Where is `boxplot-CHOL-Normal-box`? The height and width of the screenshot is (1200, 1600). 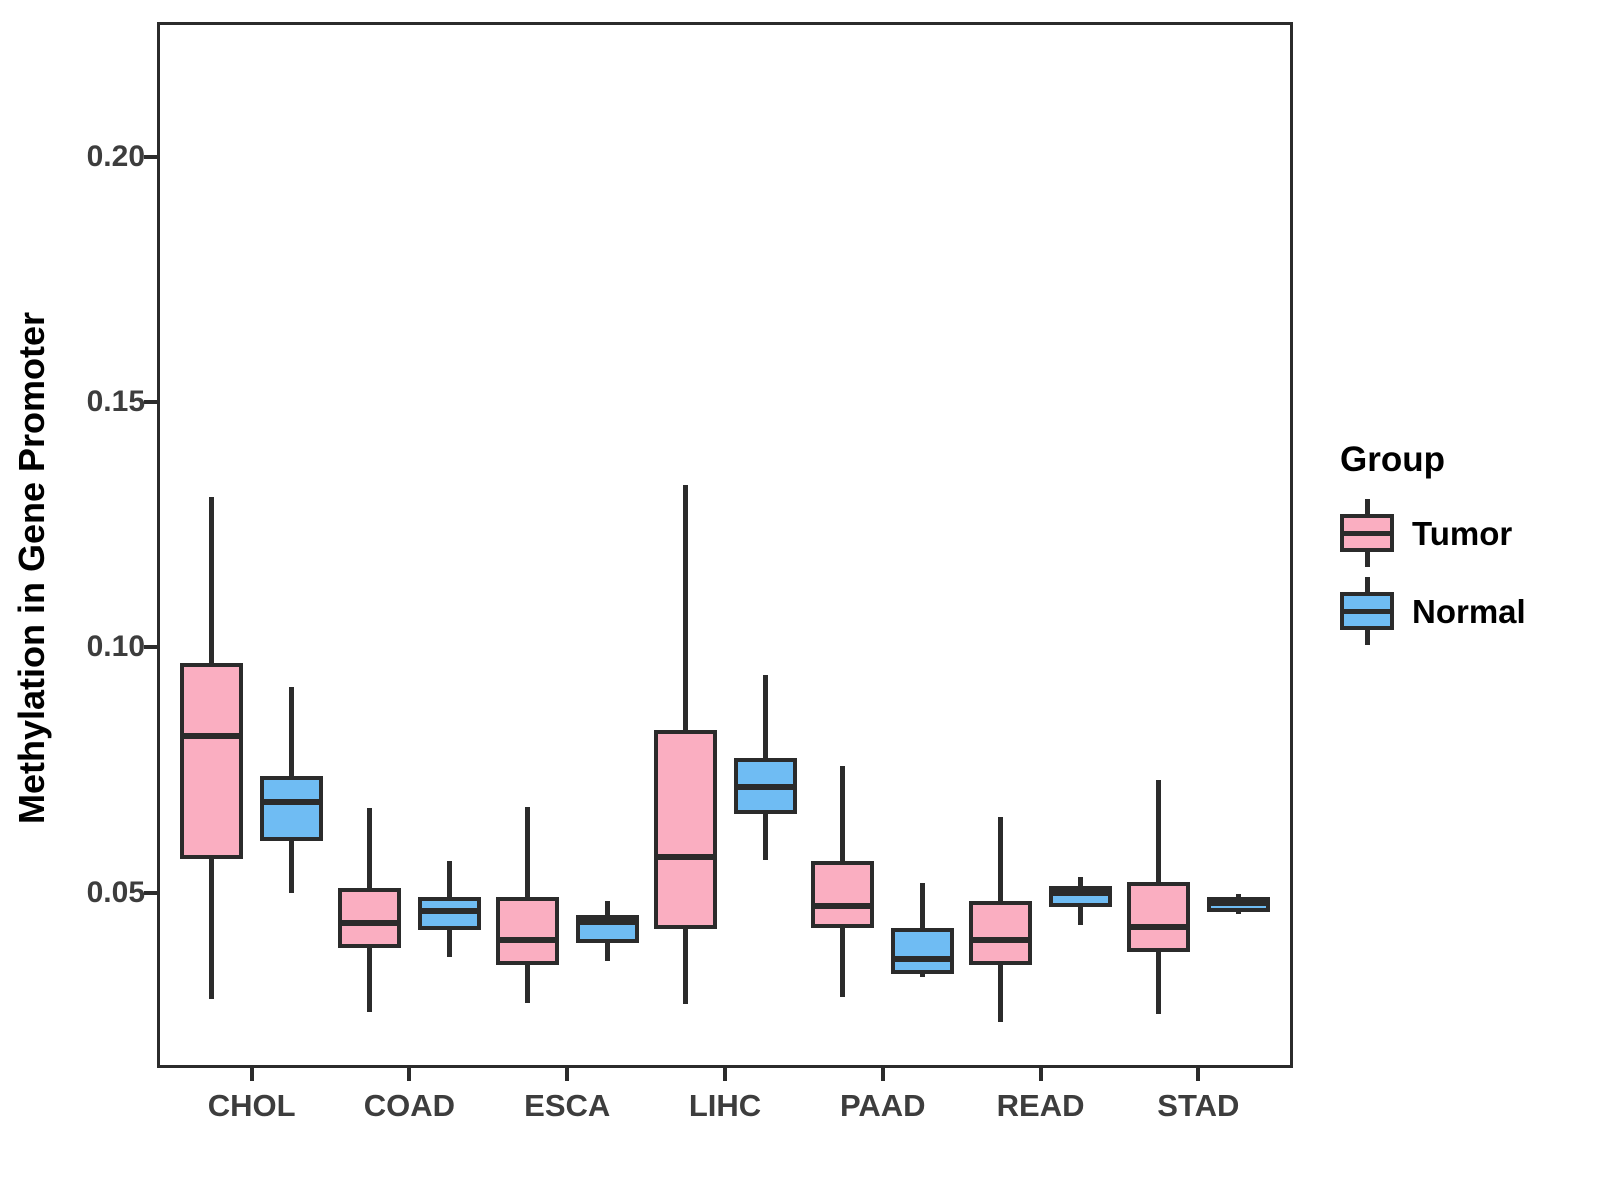
boxplot-CHOL-Normal-box is located at coordinates (292, 808).